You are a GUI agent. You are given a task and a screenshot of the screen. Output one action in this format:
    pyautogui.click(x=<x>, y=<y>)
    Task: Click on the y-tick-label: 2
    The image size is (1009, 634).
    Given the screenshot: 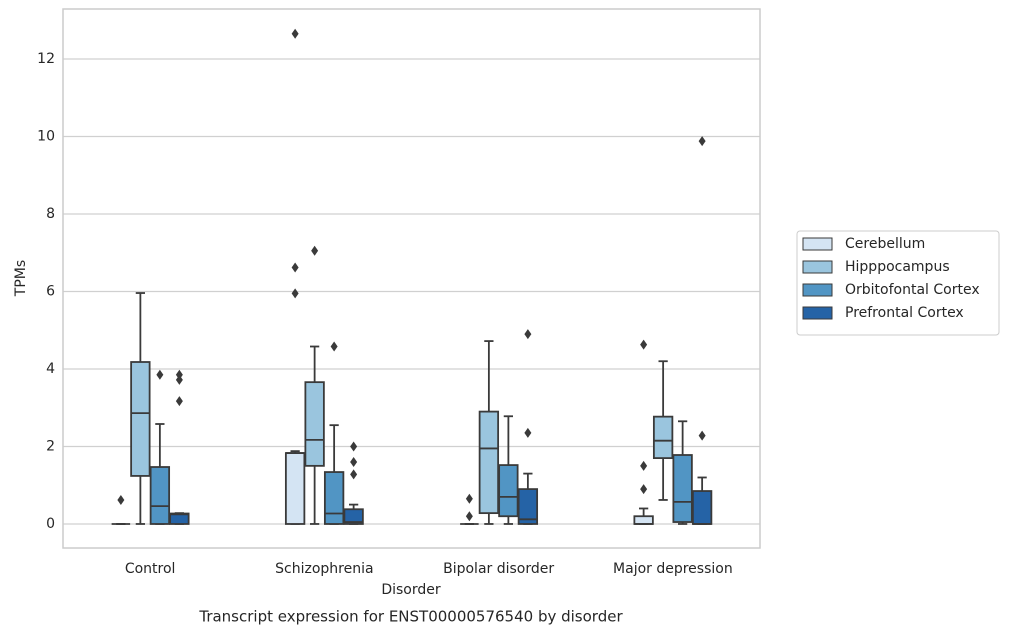 What is the action you would take?
    pyautogui.click(x=50, y=446)
    